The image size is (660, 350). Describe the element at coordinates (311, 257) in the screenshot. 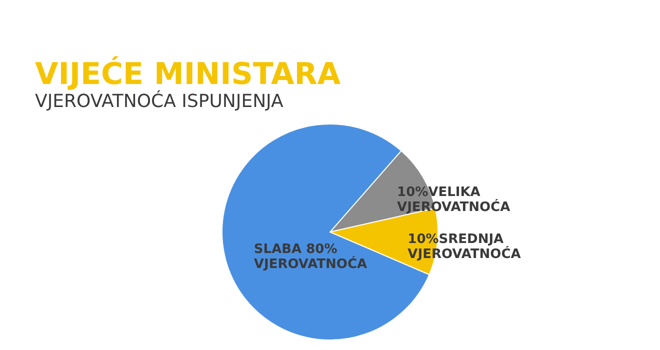

I see `slice-label: SLABA 80% VJEROVATNOĆA` at that location.